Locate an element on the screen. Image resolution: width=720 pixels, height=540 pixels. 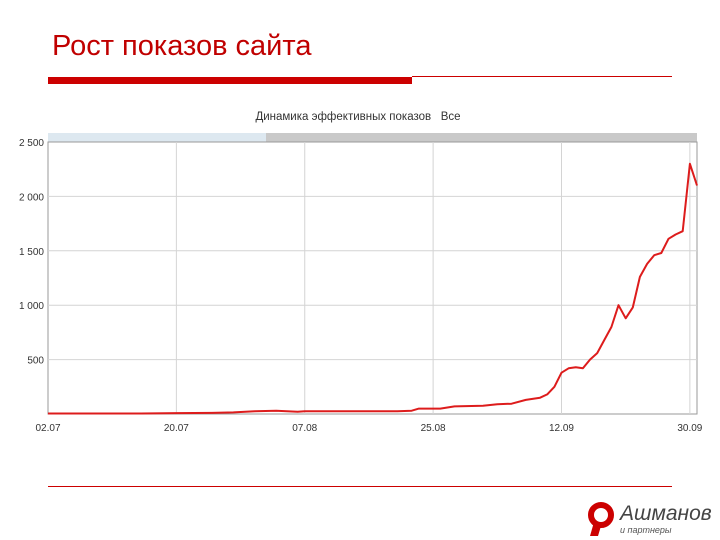
company-logo: Ашманов и партнеры is located at coordinates (652, 520).